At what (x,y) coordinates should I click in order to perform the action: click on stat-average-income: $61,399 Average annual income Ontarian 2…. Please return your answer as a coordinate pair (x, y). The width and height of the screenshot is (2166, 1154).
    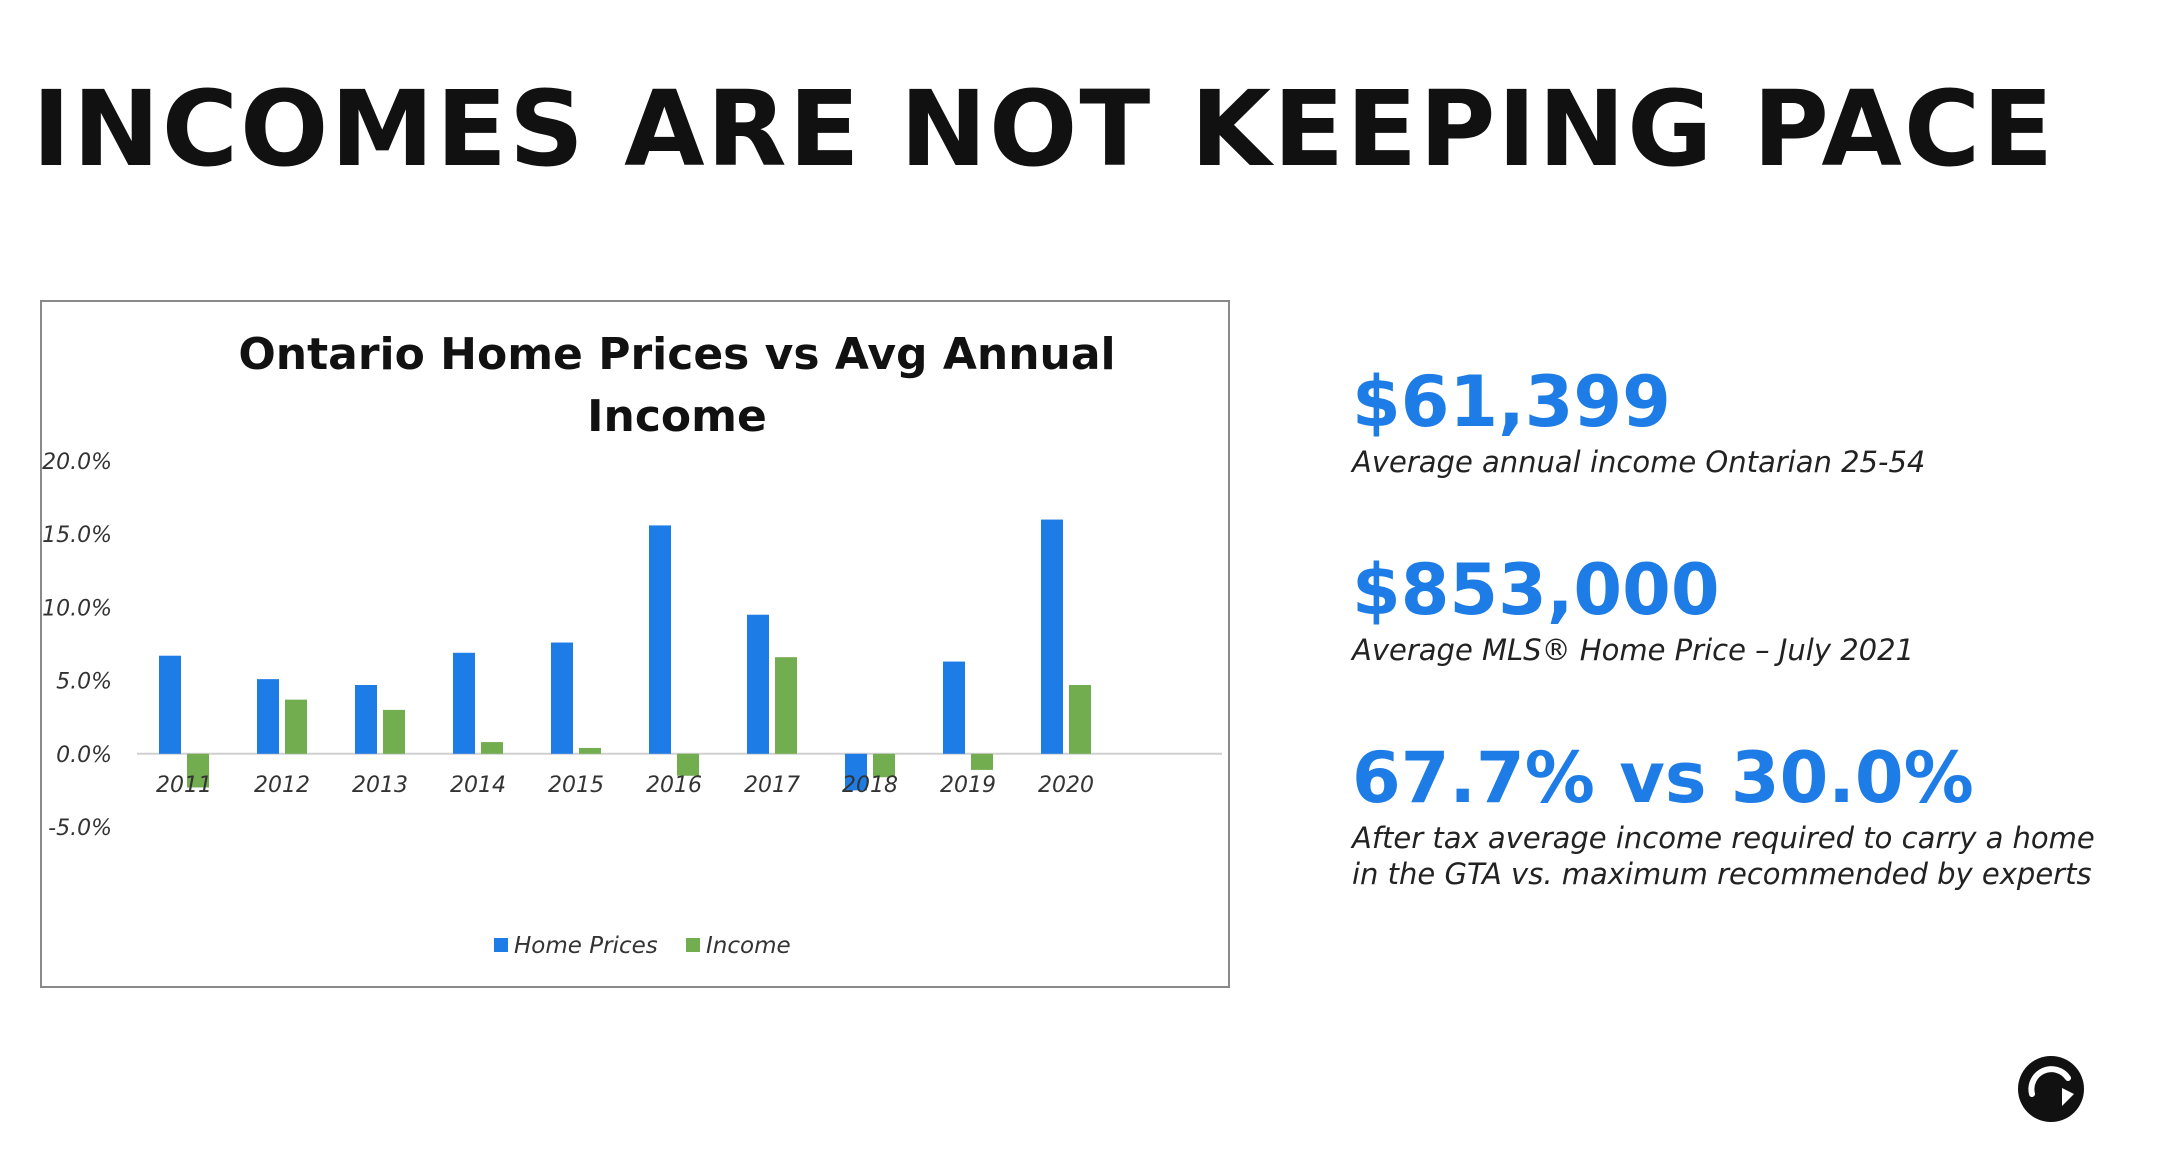
    Looking at the image, I should click on (1752, 420).